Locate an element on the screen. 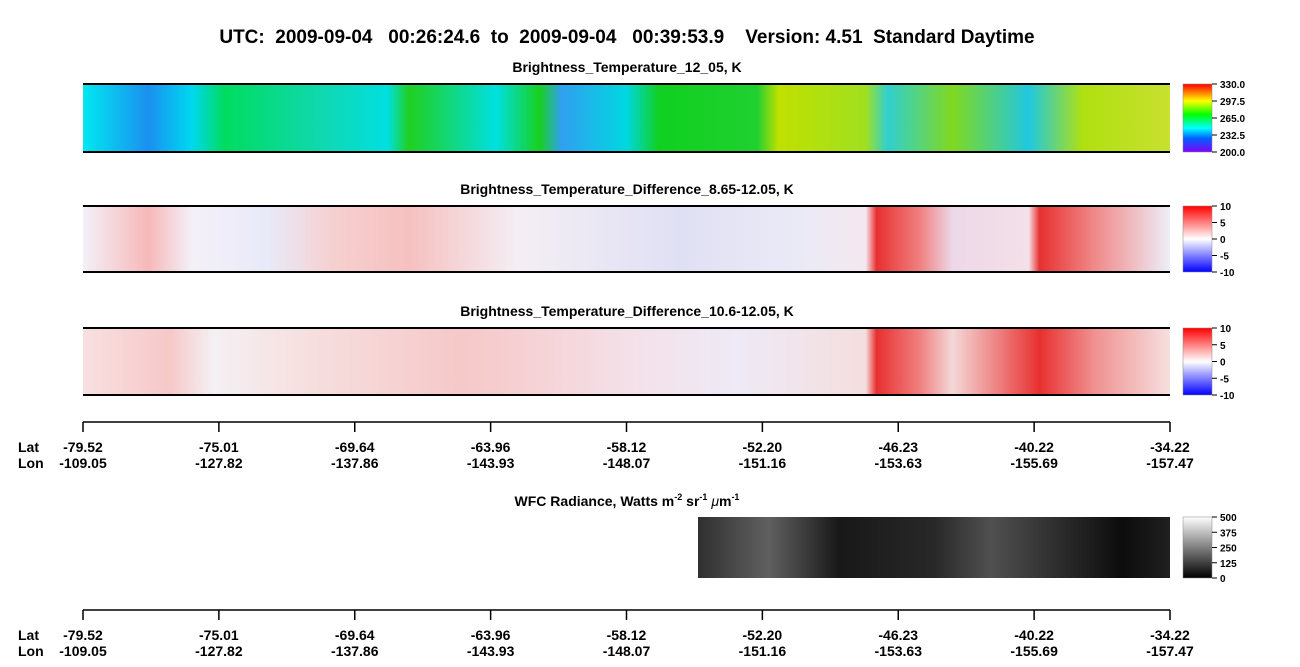  panel-title: Brightness_Temperature_12_05, K is located at coordinates (626, 67).